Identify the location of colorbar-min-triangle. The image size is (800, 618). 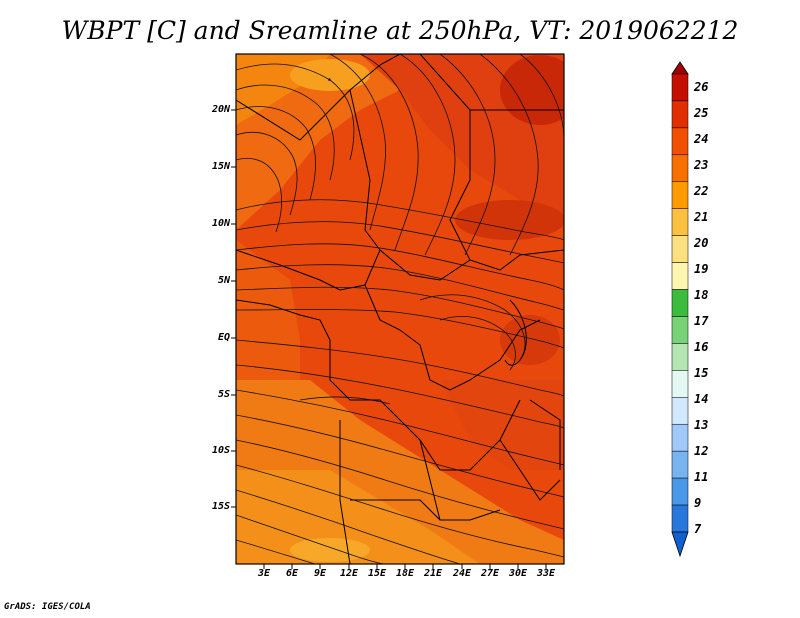
(680, 544).